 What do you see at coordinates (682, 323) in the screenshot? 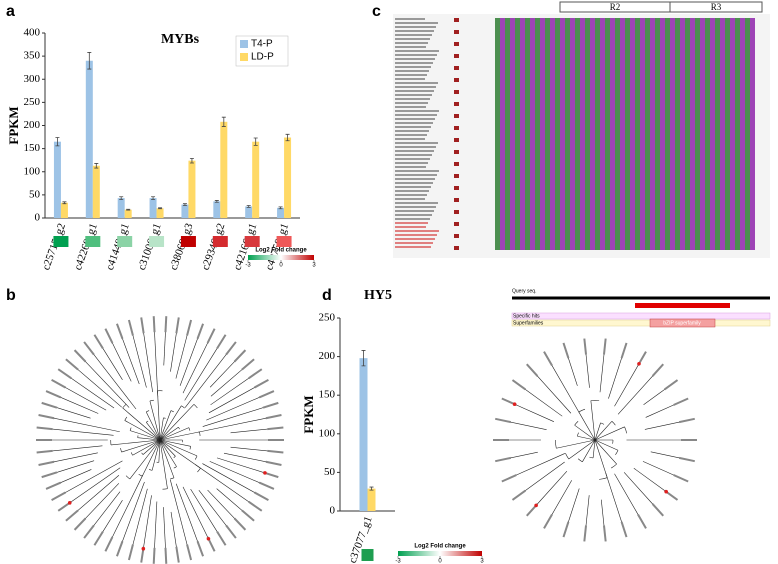
I see `superfamily-bar` at bounding box center [682, 323].